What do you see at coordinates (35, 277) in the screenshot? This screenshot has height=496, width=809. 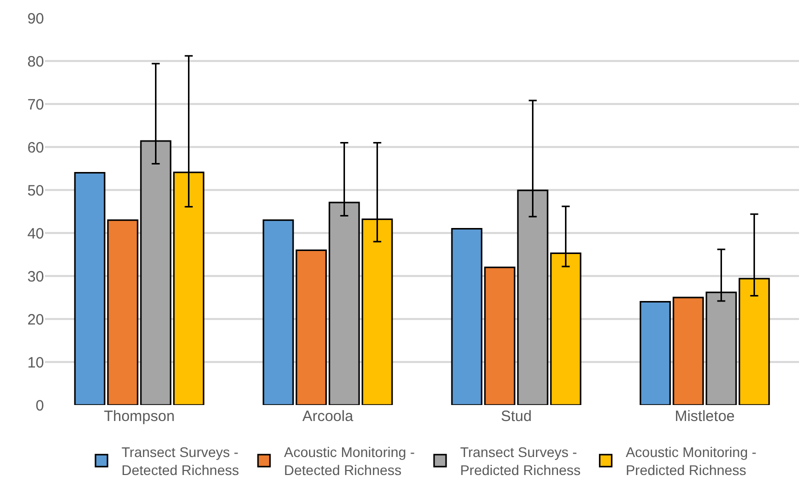 I see `y-tick-label: 30` at bounding box center [35, 277].